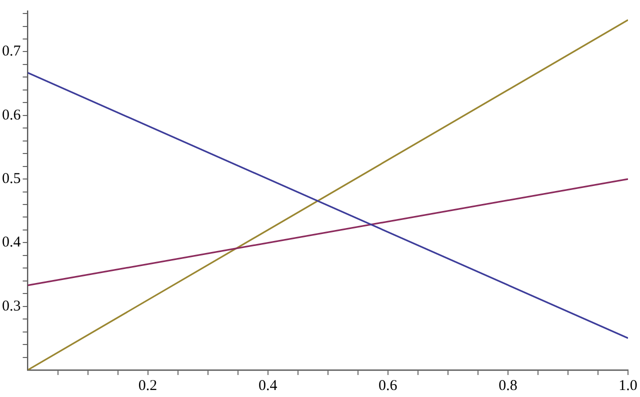 The image size is (640, 397). I want to click on x-tick-label: 0.8, so click(508, 386).